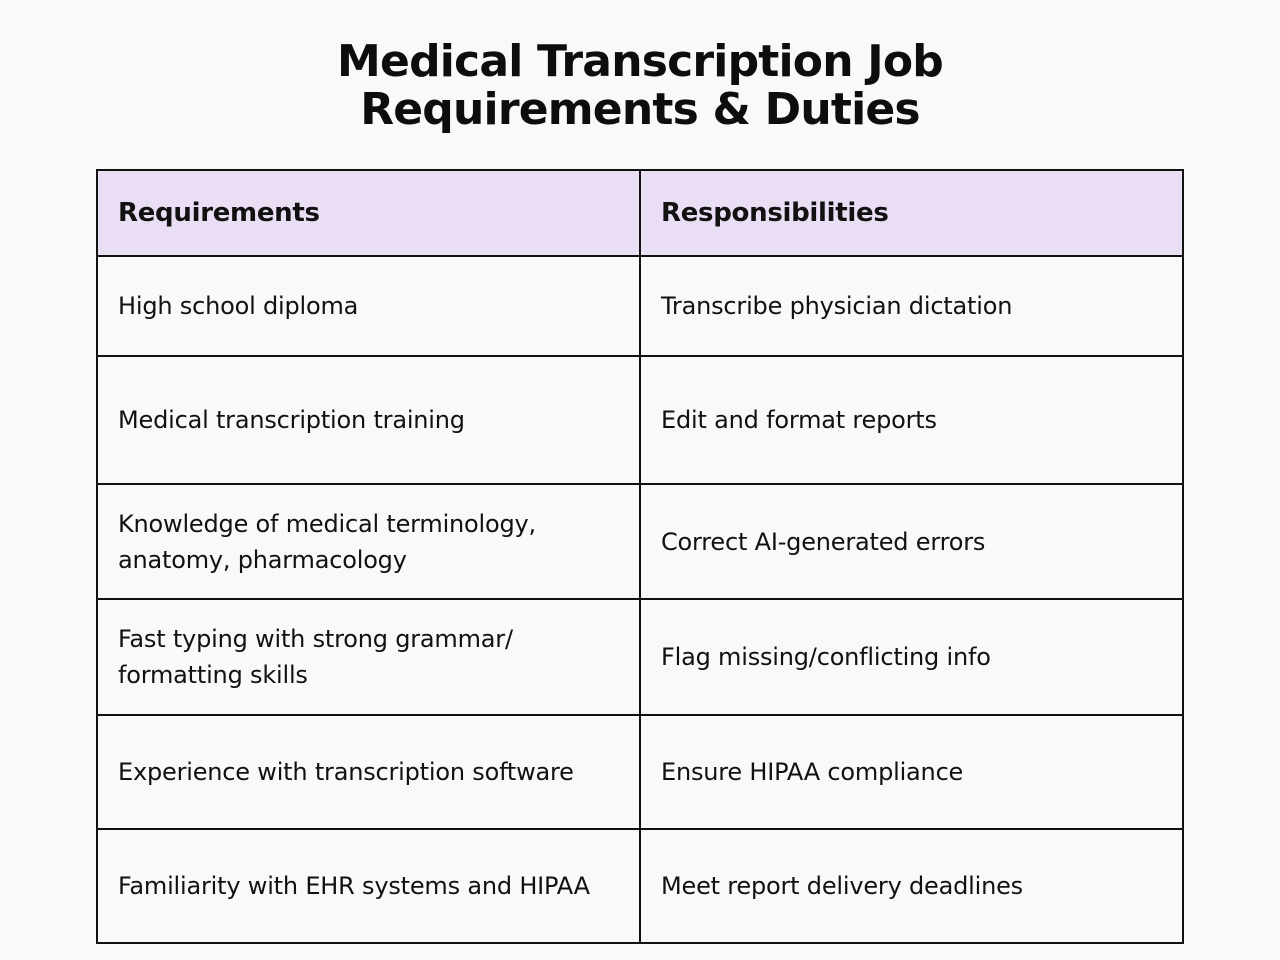 The height and width of the screenshot is (960, 1280). Describe the element at coordinates (911, 213) in the screenshot. I see `header-responsibilities: Responsibilities` at that location.